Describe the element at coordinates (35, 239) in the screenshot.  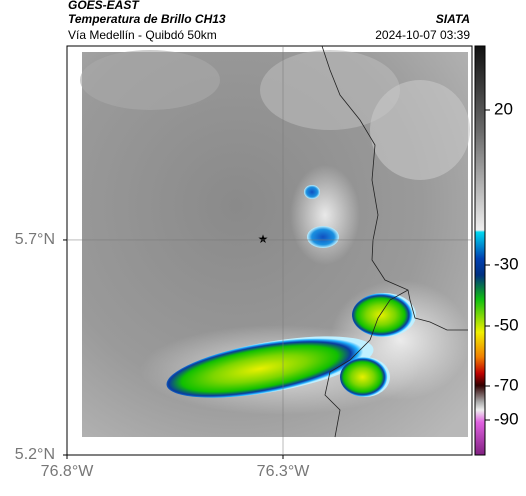
I see `y-tick-label: 5.7°N` at that location.